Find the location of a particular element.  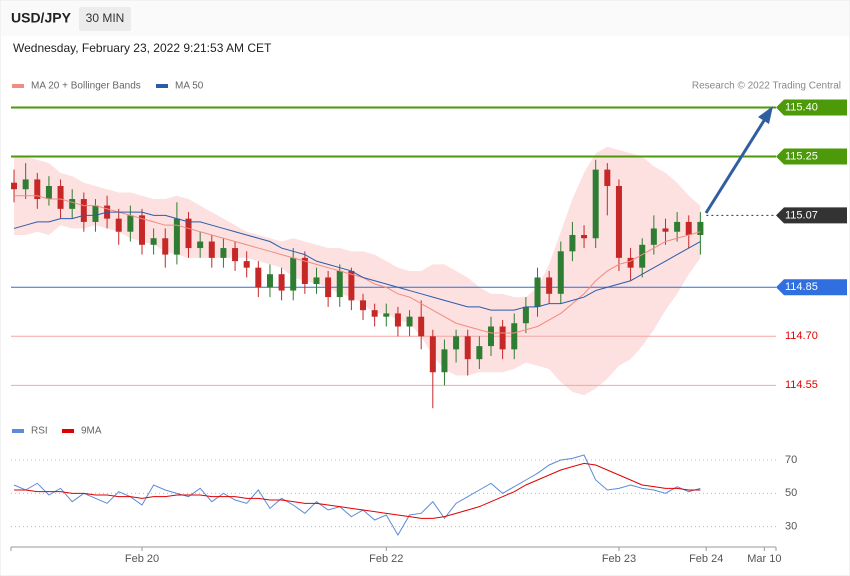

x-tick-label: Feb 24 is located at coordinates (706, 559).